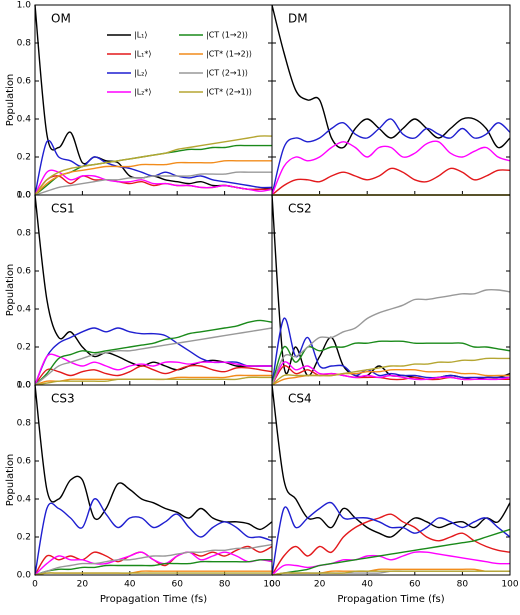 The image size is (520, 615). I want to click on panel-title: OM, so click(61, 19).